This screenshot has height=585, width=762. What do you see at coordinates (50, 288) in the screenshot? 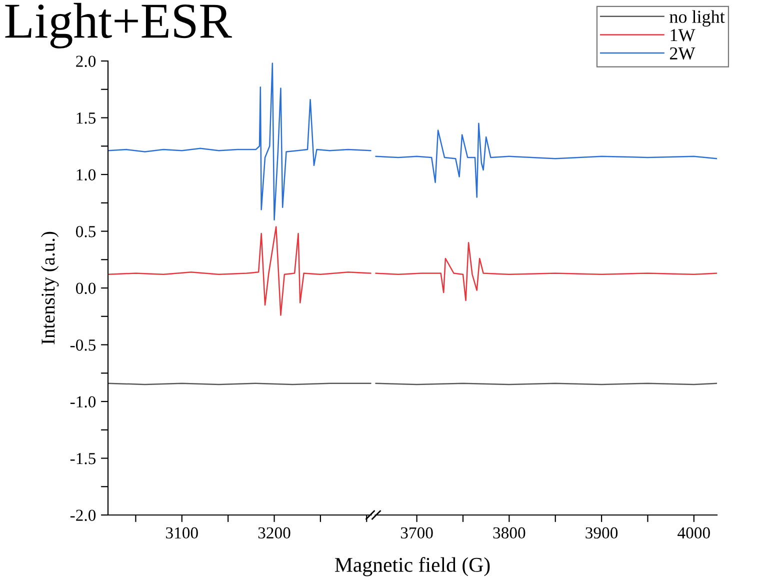
I see `y-axis-title: Intensity (a.u.)` at bounding box center [50, 288].